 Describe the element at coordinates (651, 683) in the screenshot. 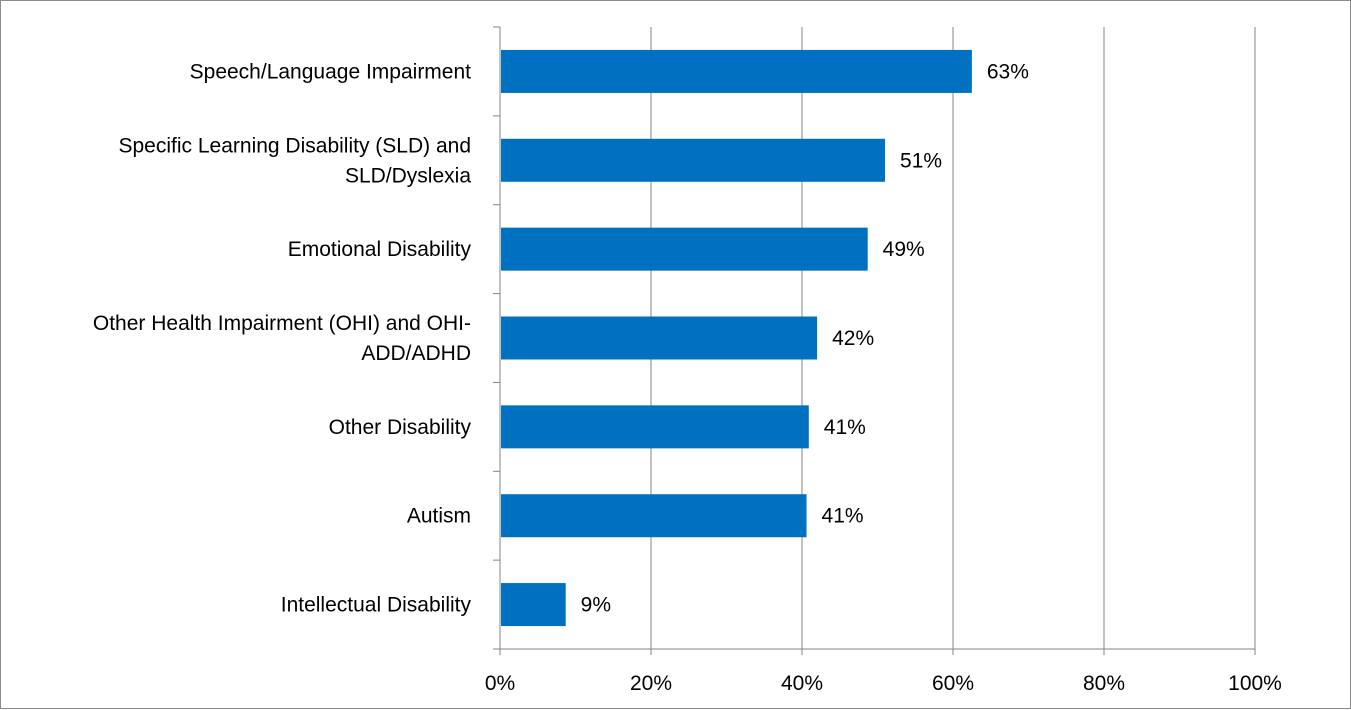

I see `x-tick-label: 20%` at that location.